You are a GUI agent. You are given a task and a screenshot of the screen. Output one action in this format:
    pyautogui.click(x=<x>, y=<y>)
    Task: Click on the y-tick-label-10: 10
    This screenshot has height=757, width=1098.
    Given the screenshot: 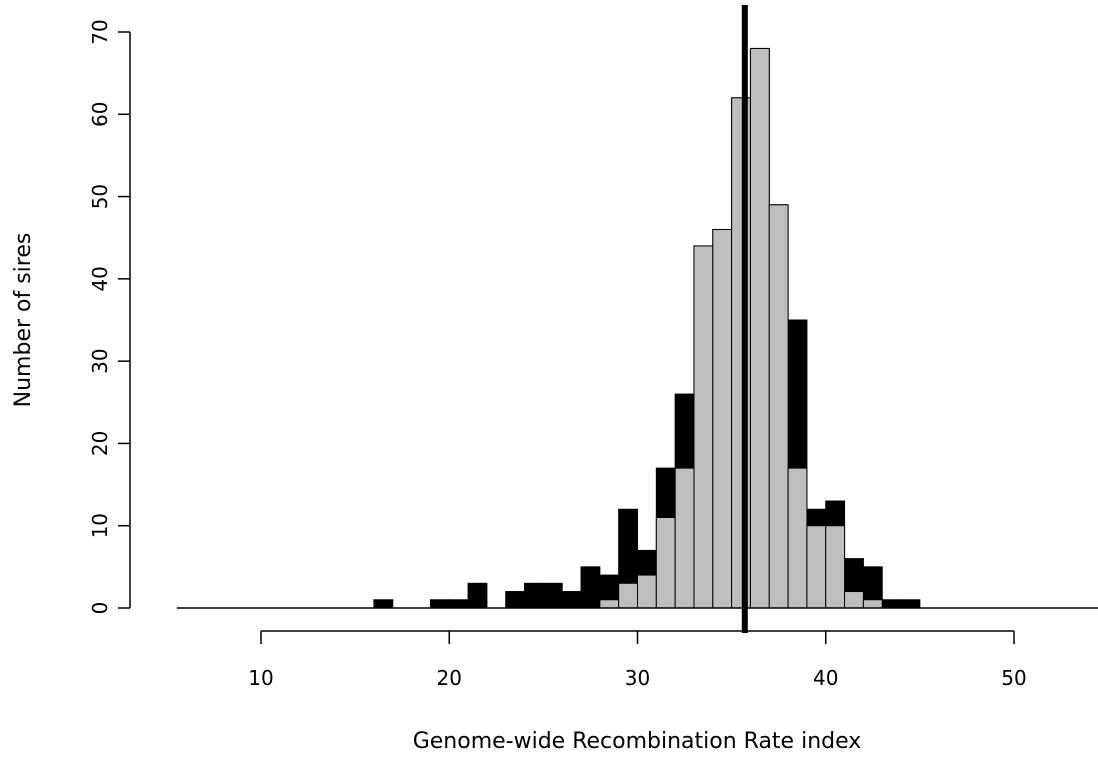 What is the action you would take?
    pyautogui.click(x=100, y=525)
    